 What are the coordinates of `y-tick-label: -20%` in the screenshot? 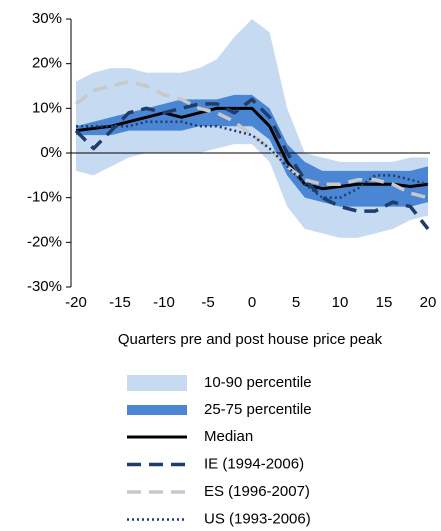 It's located at (44, 241).